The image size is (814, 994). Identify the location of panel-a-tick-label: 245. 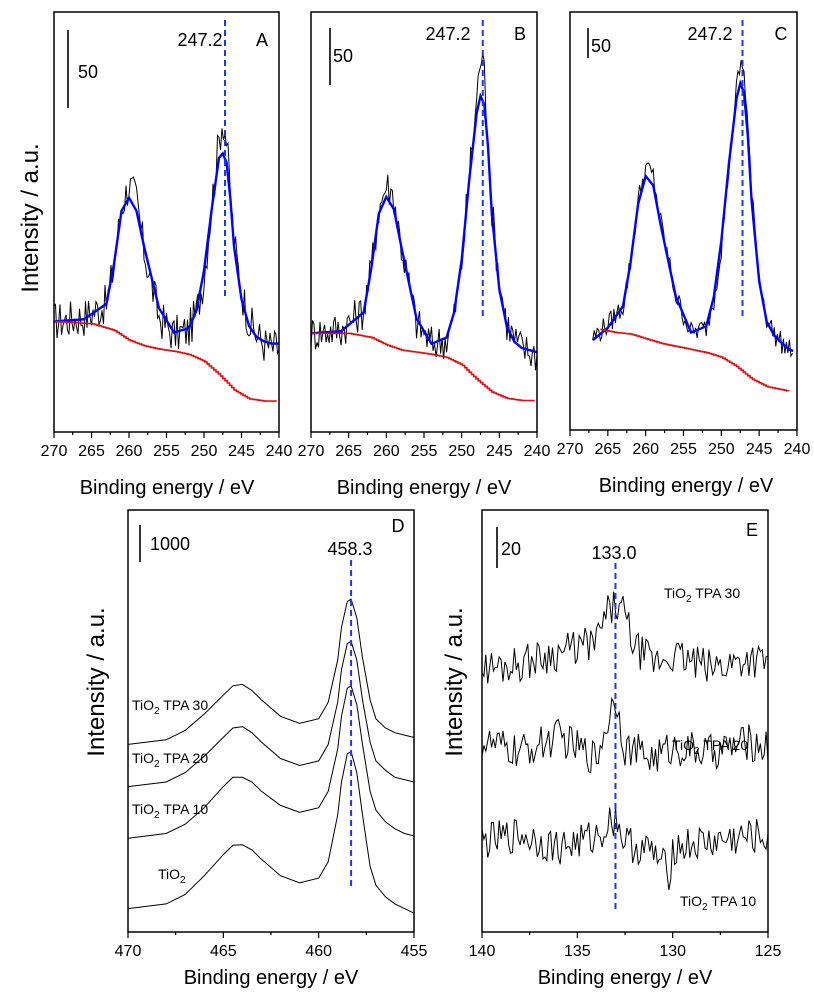
(241, 451).